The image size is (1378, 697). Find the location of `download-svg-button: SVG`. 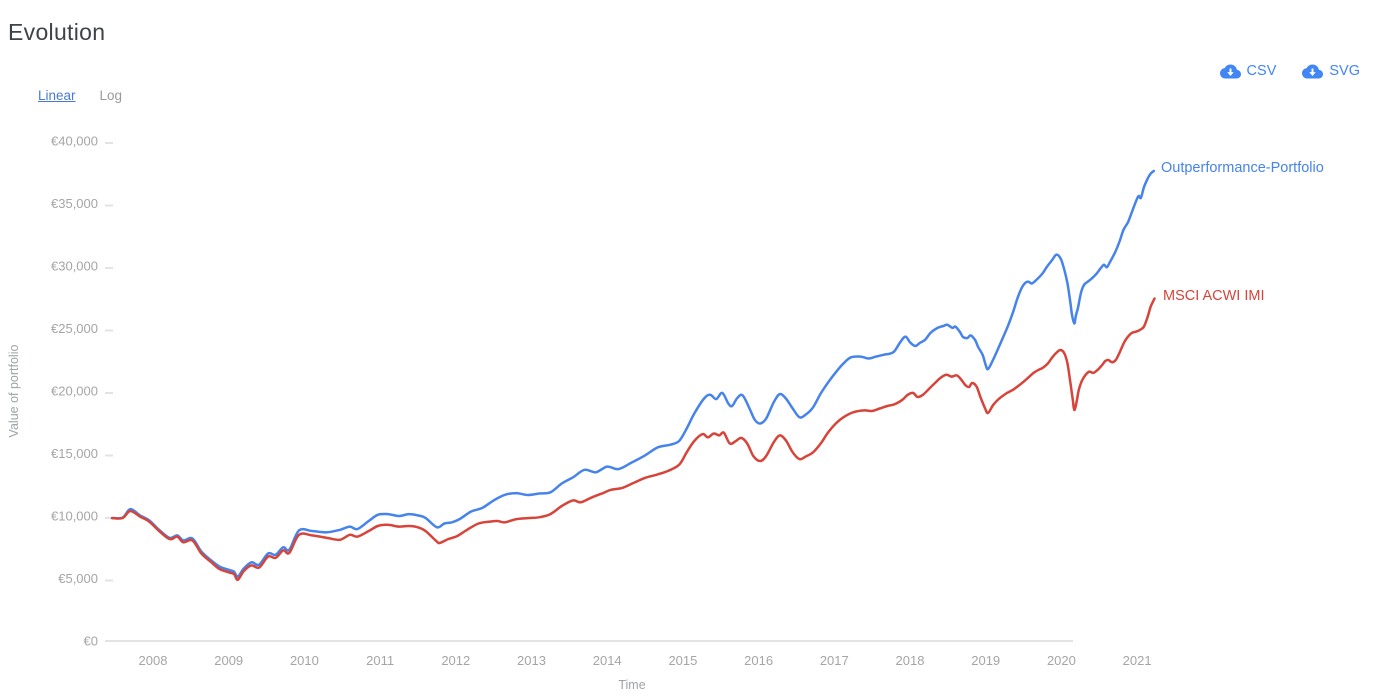

download-svg-button: SVG is located at coordinates (1331, 71).